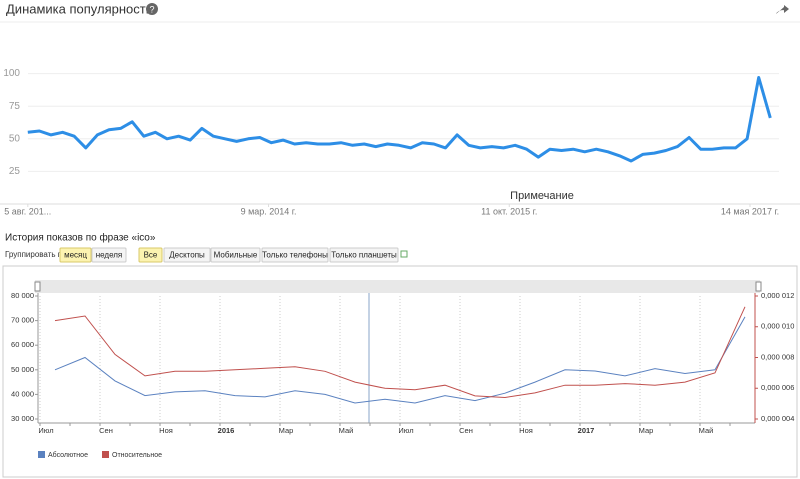 This screenshot has width=800, height=479. I want to click on legend-label: Абсолютное, so click(68, 455).